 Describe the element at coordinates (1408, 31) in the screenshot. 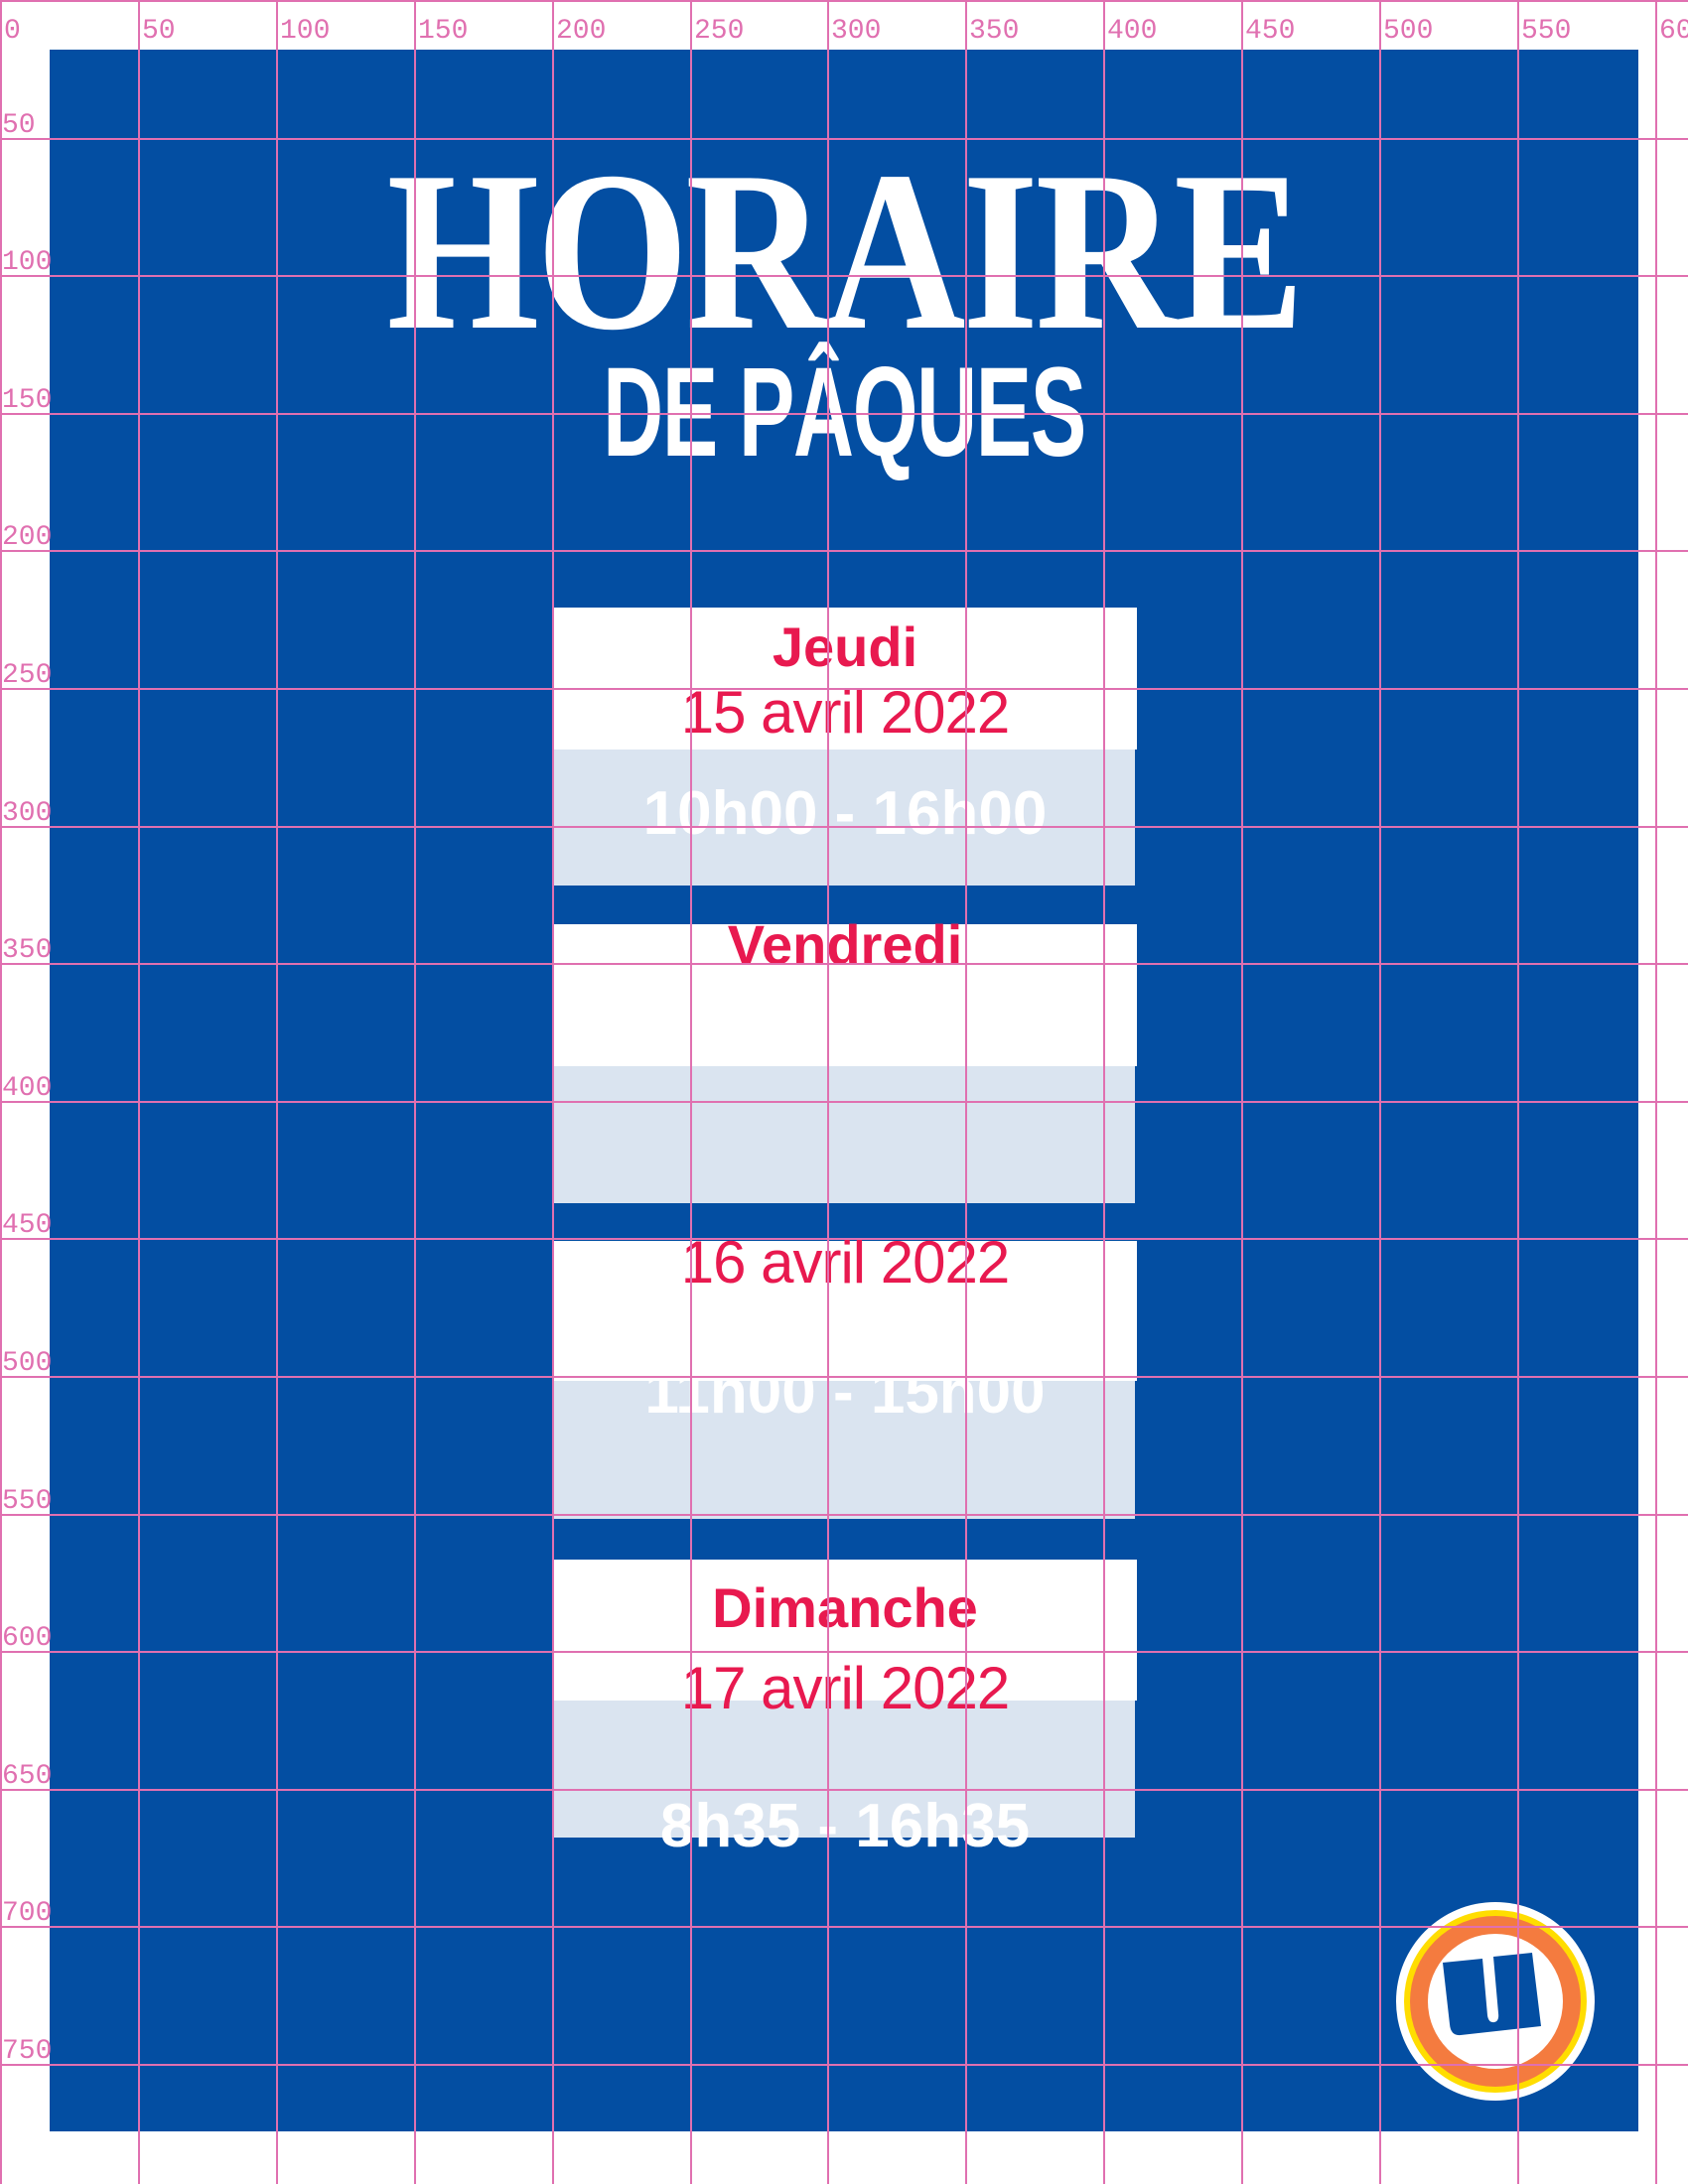

I see `ruler-label-top: 500` at that location.